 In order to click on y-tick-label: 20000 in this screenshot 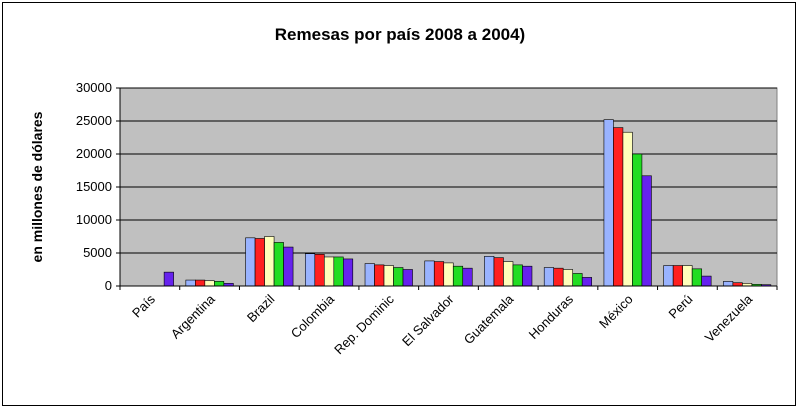, I will do `click(94, 153)`.